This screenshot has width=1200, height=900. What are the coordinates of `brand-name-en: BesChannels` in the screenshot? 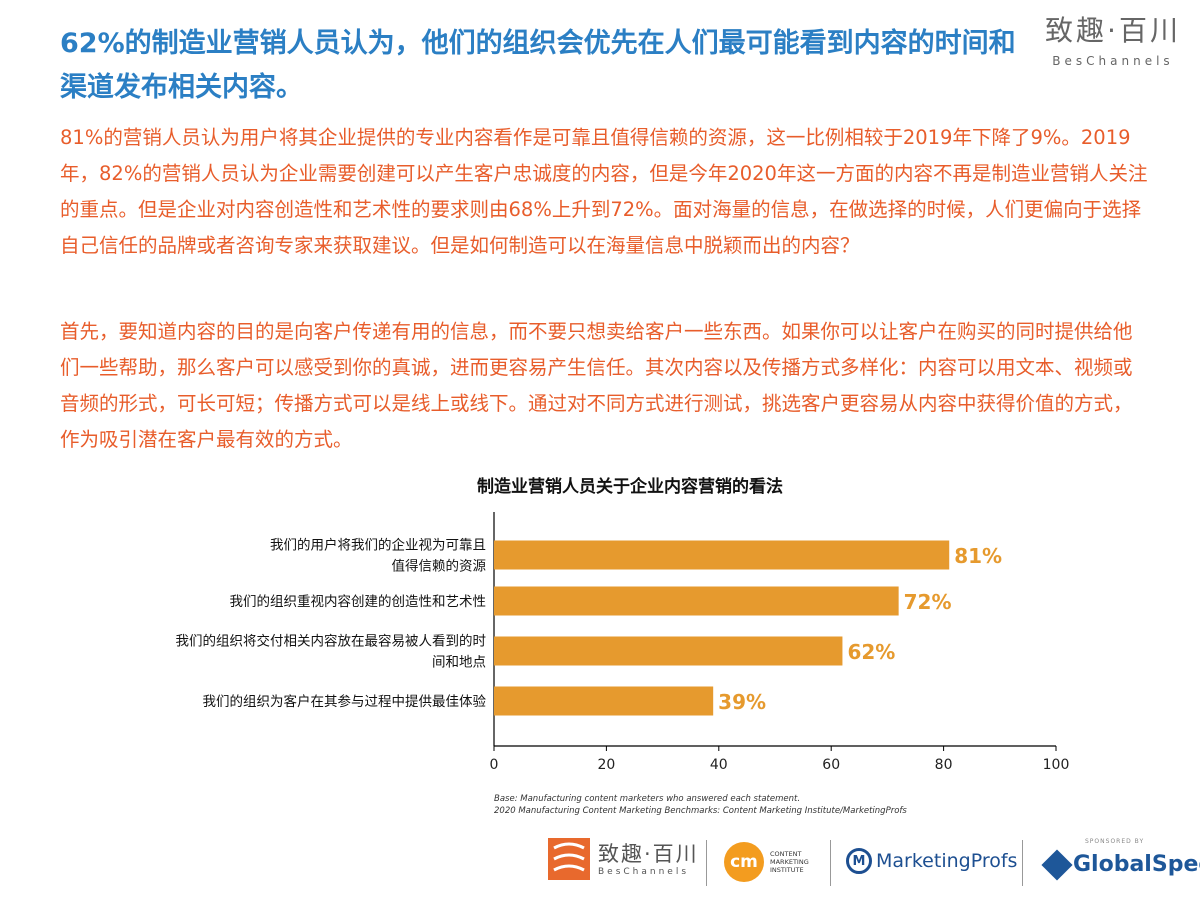 It's located at (1113, 61).